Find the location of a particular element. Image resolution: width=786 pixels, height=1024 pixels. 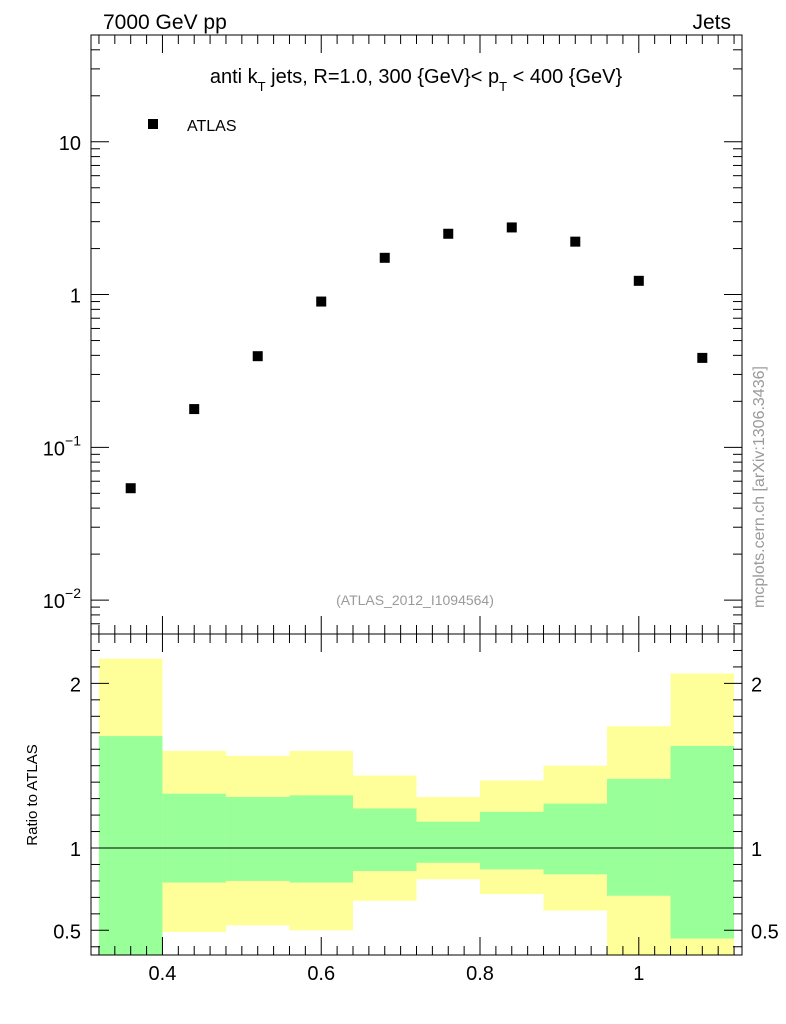

main-y-tick-exponent: −2 is located at coordinates (73, 593).